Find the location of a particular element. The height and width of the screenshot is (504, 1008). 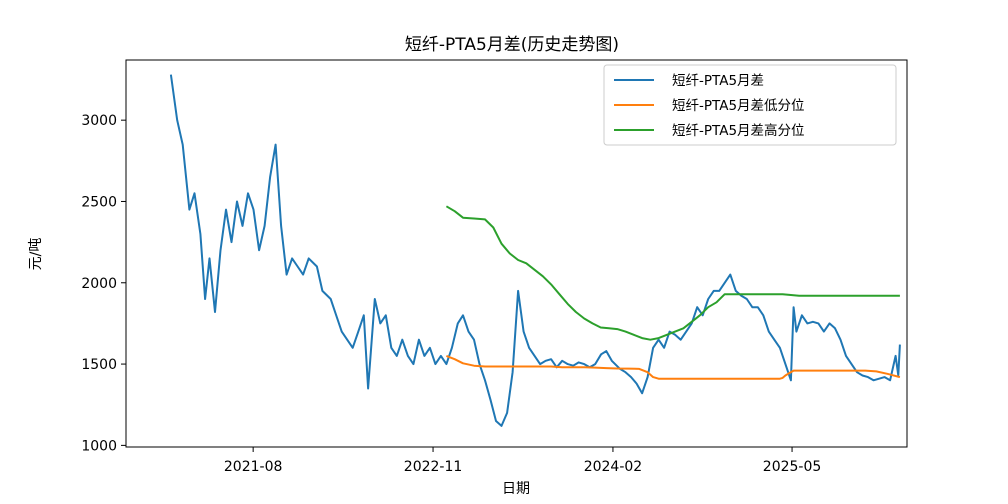

legend-entry: 短纤-PTA5月差高分位 is located at coordinates (709, 130).